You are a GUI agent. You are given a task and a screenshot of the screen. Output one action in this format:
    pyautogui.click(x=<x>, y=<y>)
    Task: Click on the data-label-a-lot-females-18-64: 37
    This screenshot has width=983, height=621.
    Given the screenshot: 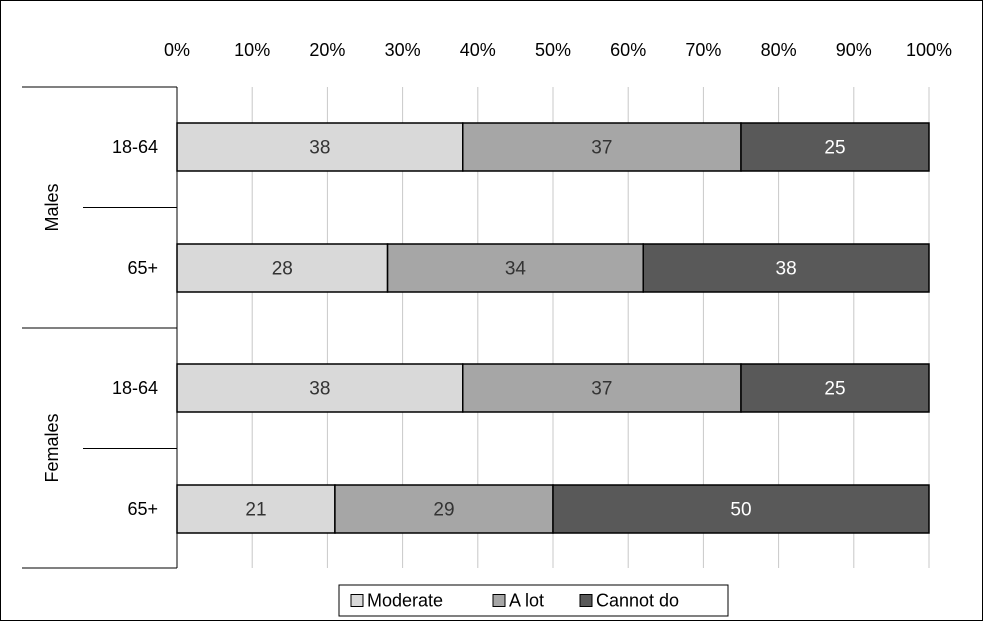 What is the action you would take?
    pyautogui.click(x=601, y=389)
    